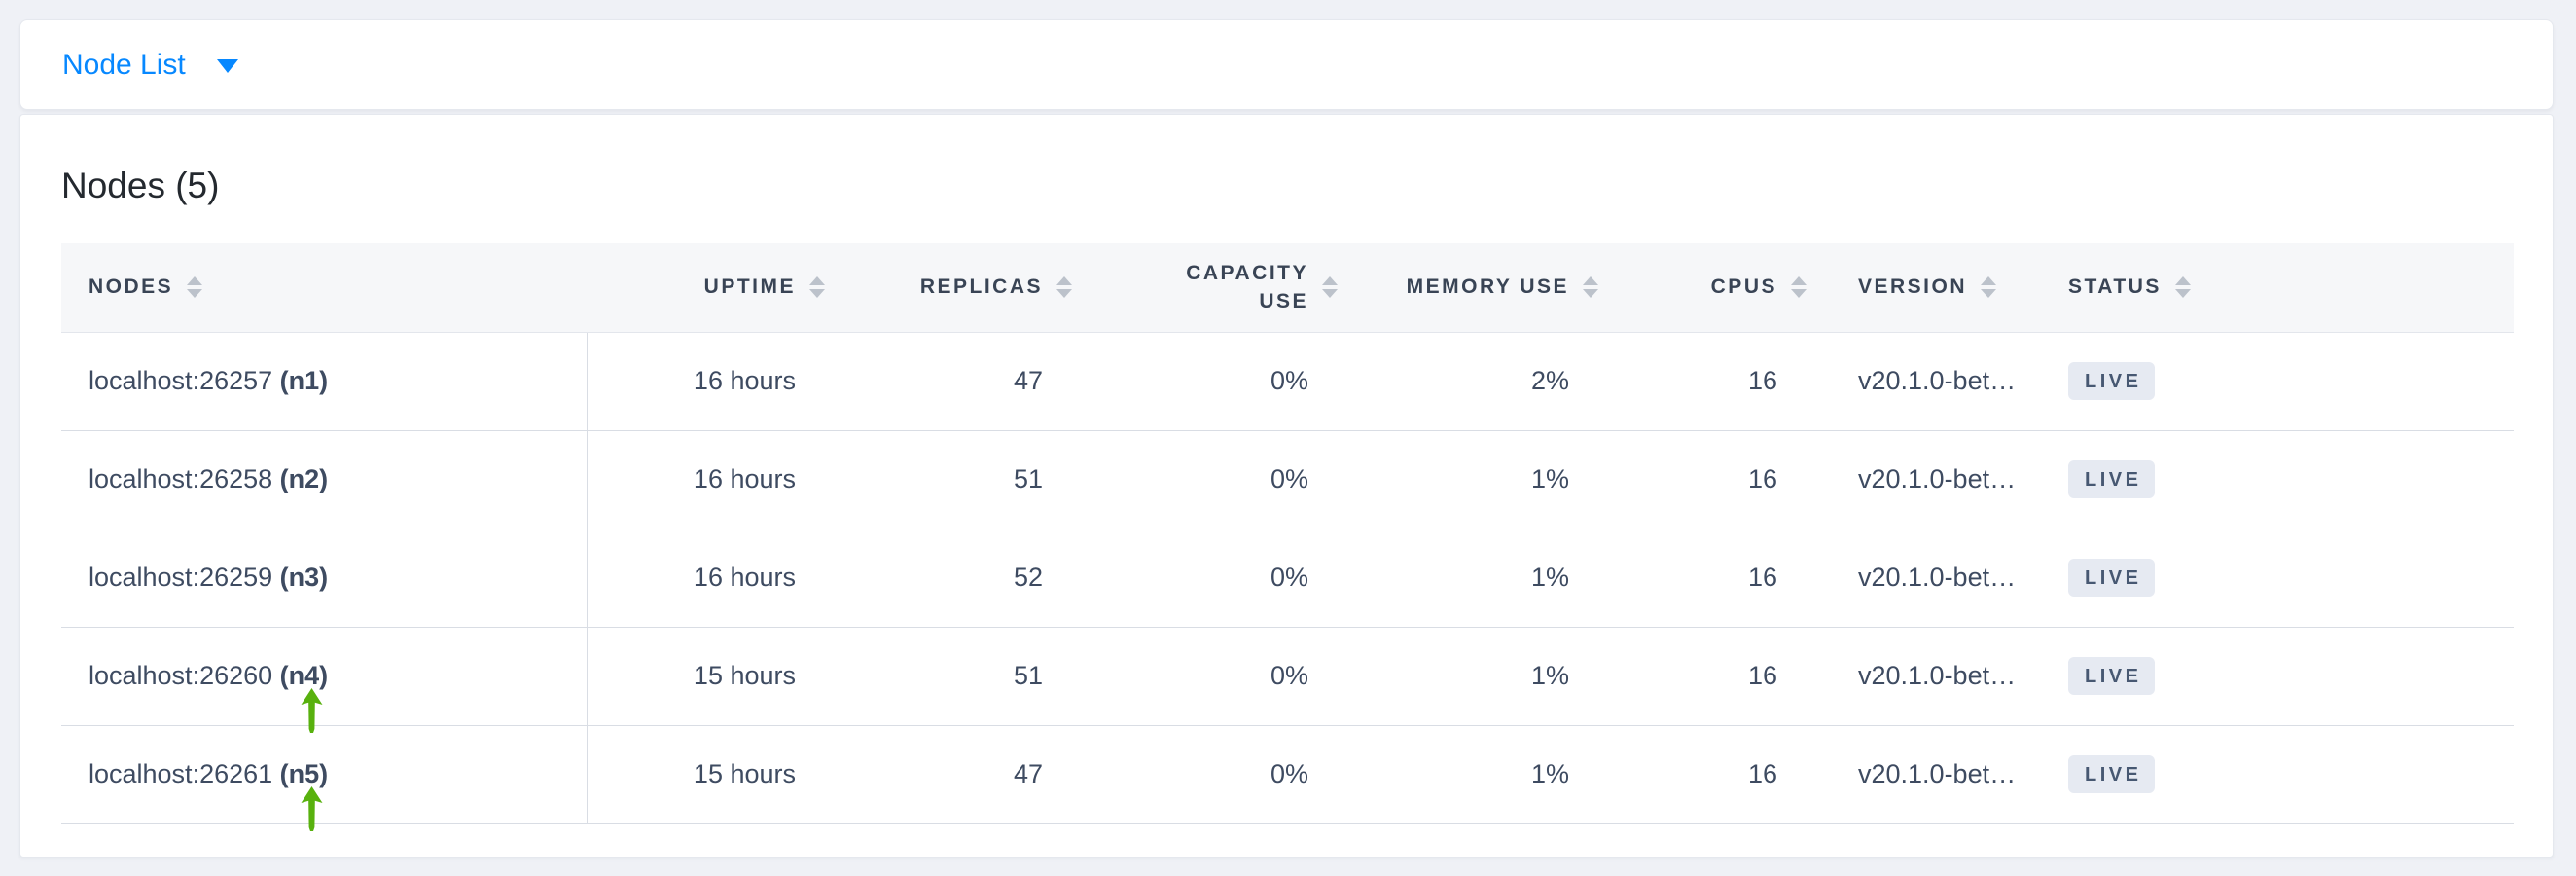  I want to click on node-id: (n5), so click(304, 774).